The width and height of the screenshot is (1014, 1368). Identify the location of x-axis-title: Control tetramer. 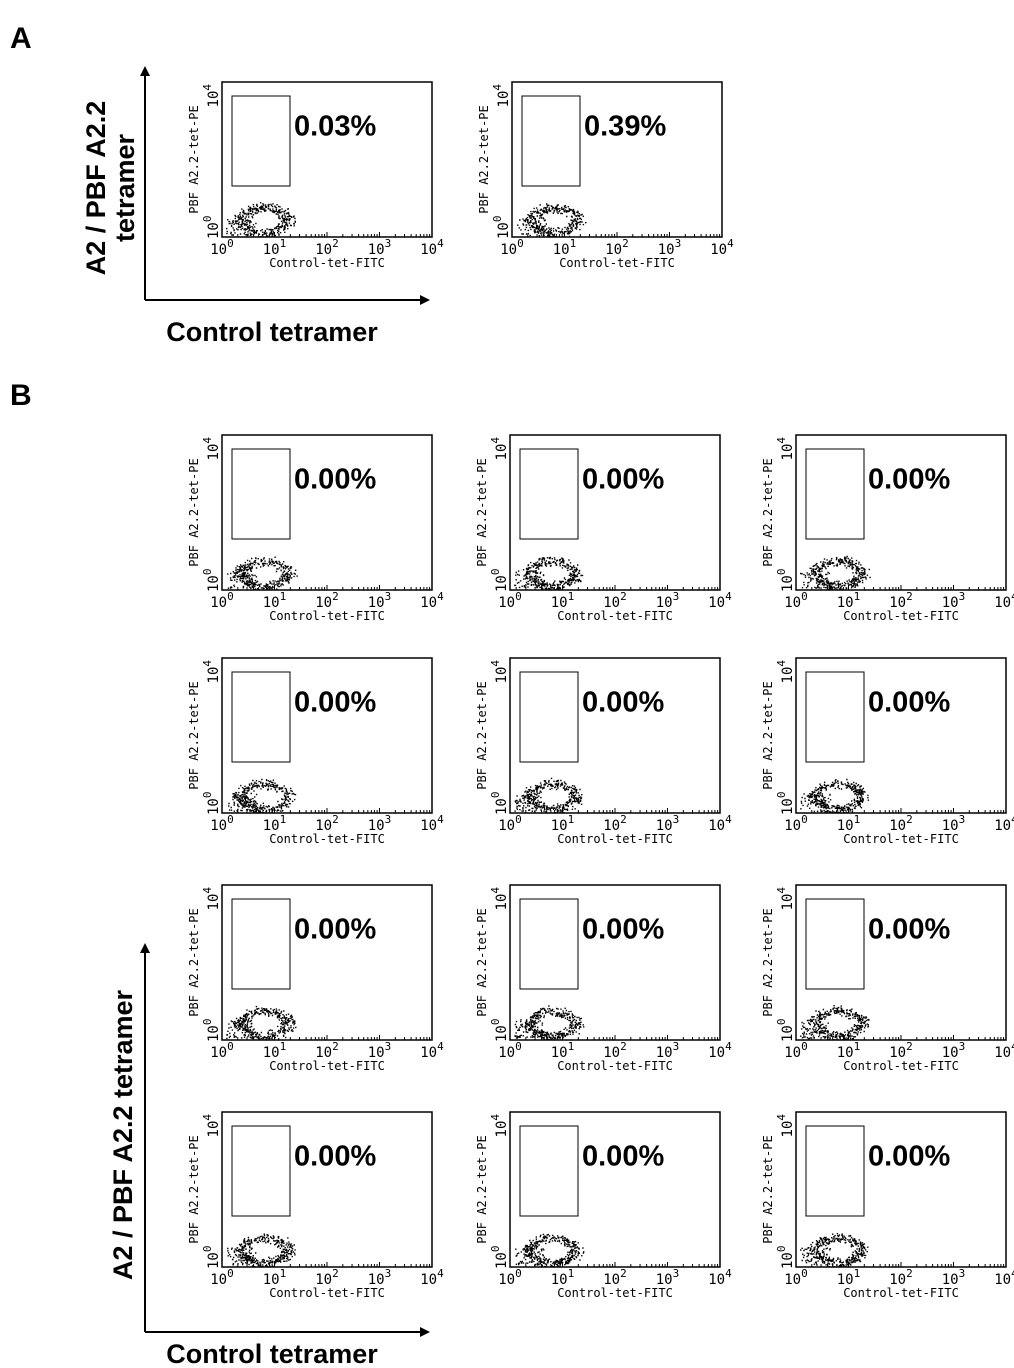
(272, 332).